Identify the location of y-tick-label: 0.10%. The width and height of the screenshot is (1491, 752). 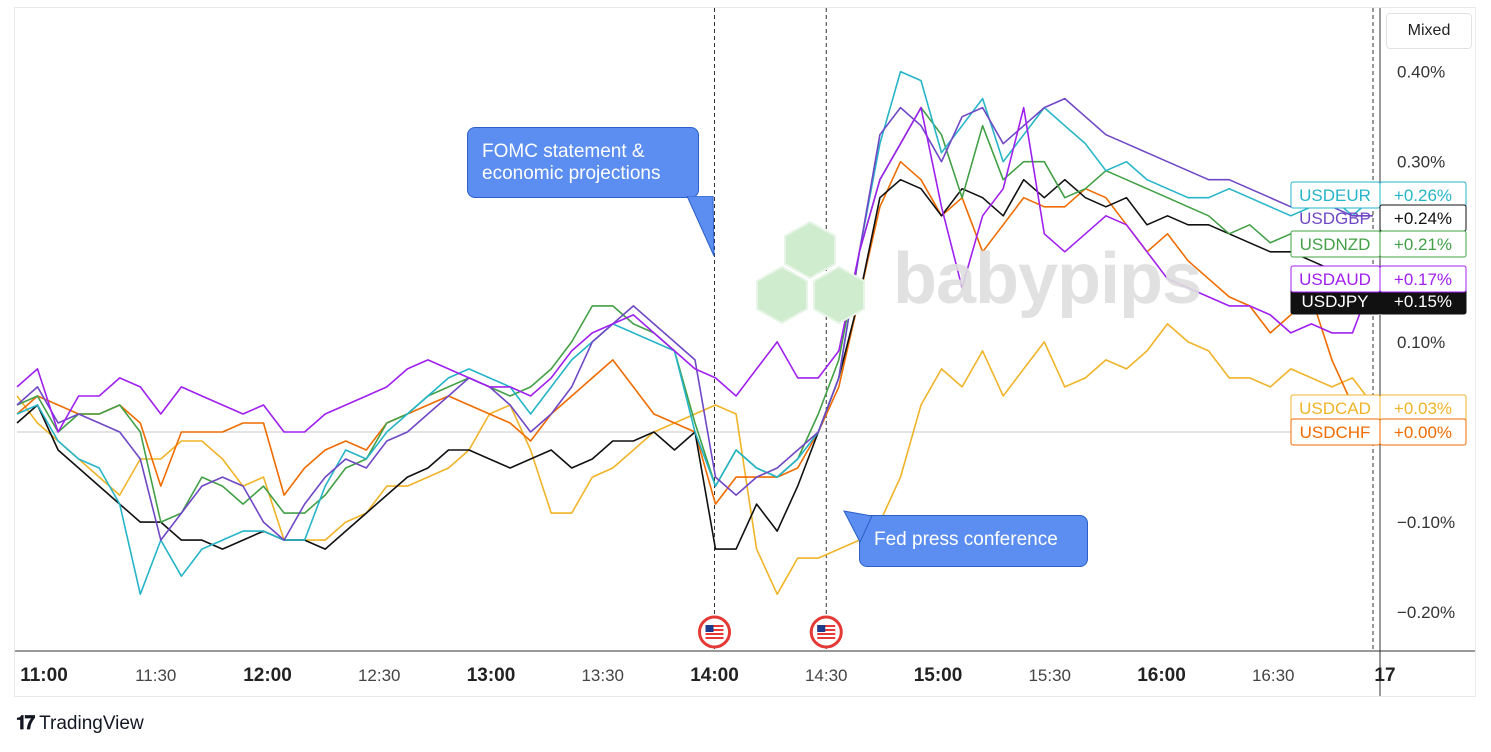
(1421, 342).